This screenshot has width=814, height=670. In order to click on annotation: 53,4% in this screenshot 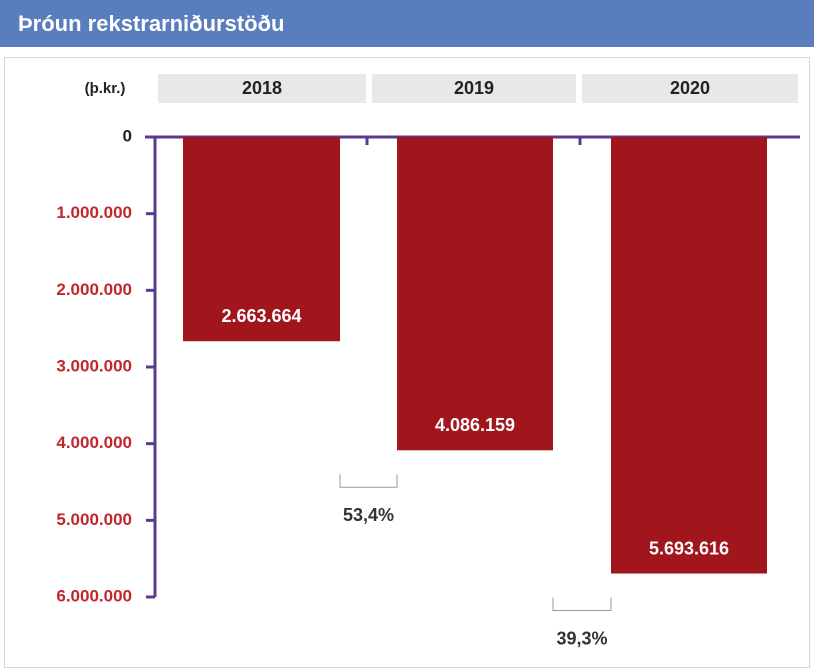, I will do `click(368, 515)`.